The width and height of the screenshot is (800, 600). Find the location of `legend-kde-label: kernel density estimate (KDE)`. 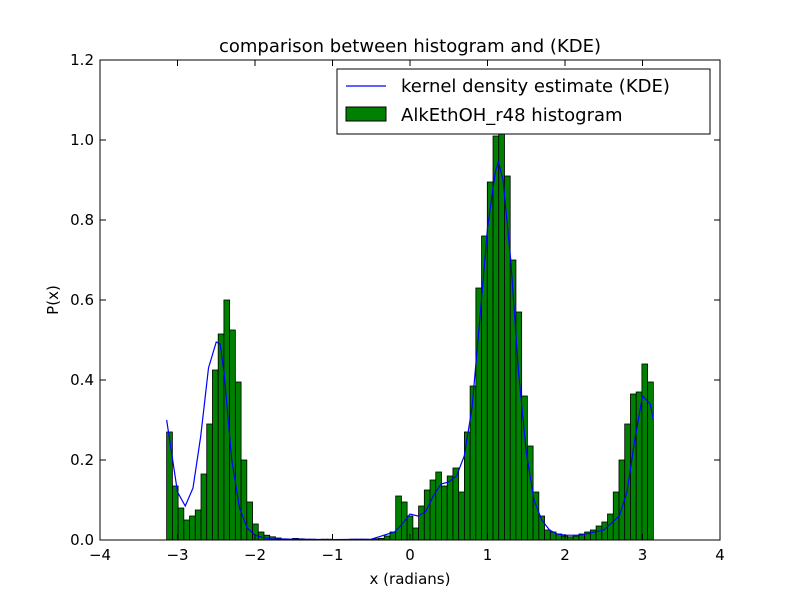

legend-kde-label: kernel density estimate (KDE) is located at coordinates (535, 86).